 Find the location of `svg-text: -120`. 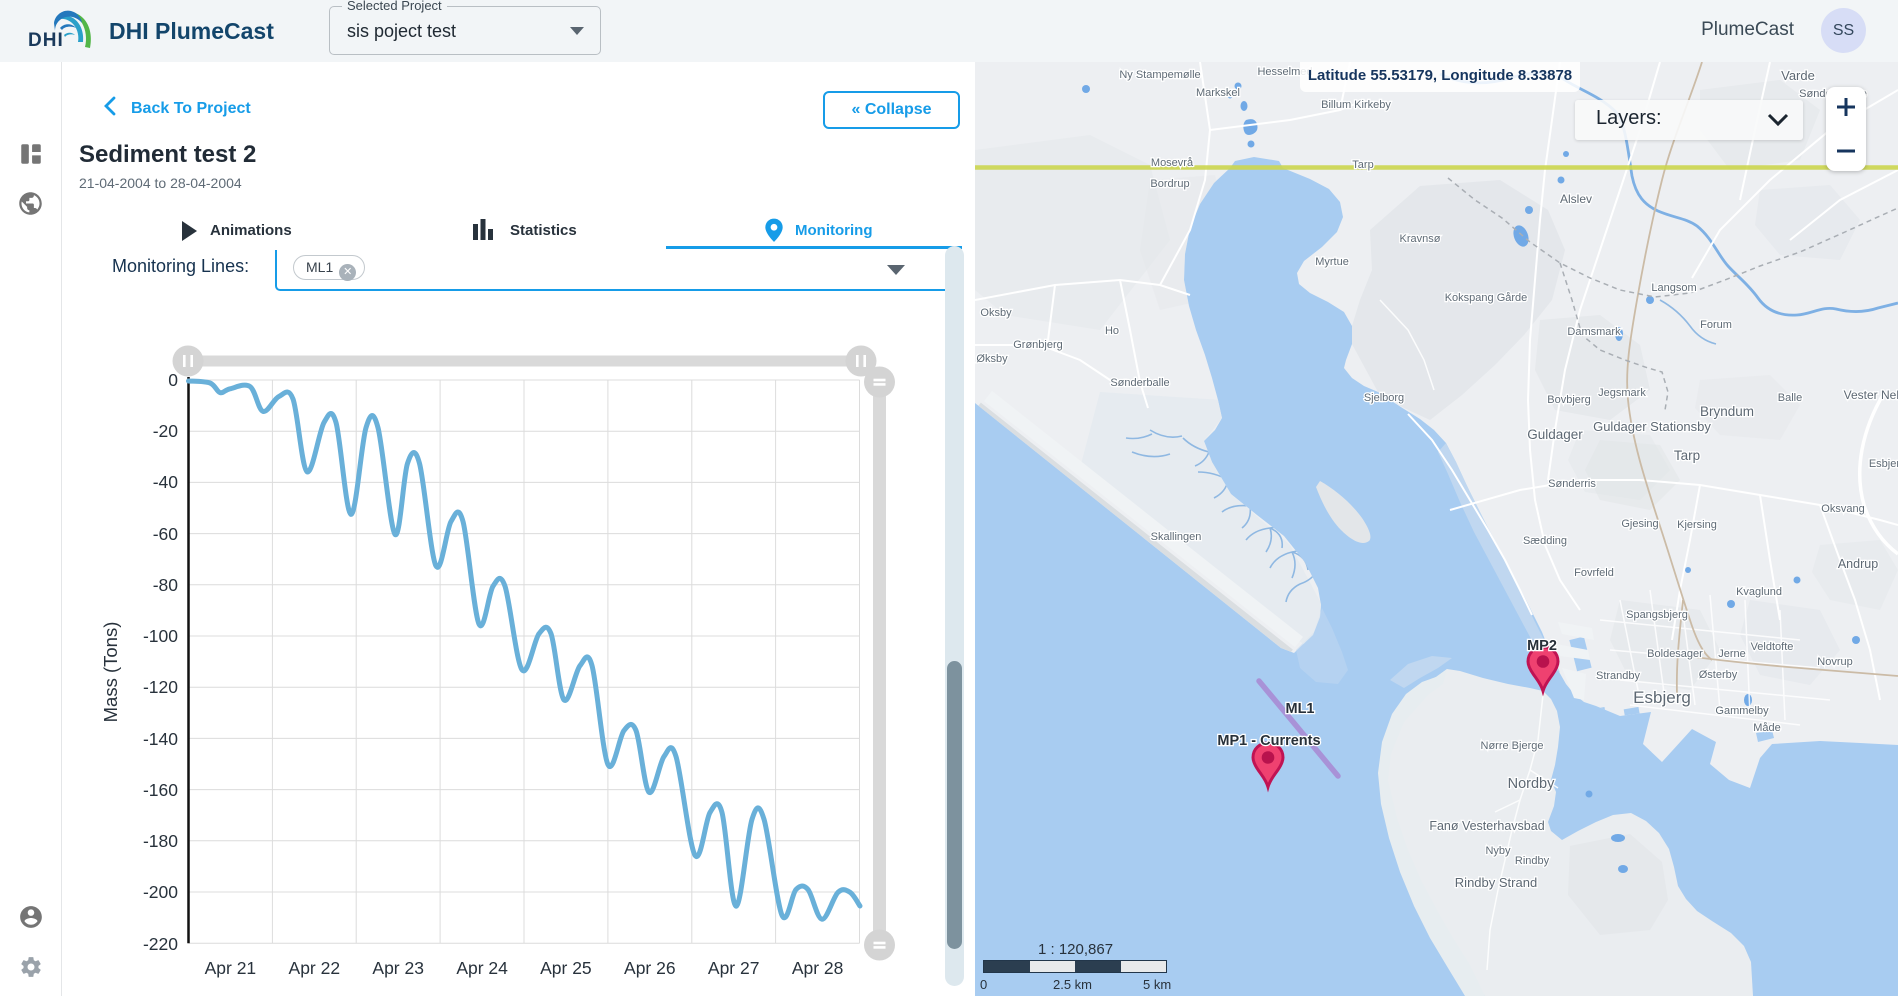

svg-text: -120 is located at coordinates (160, 687).